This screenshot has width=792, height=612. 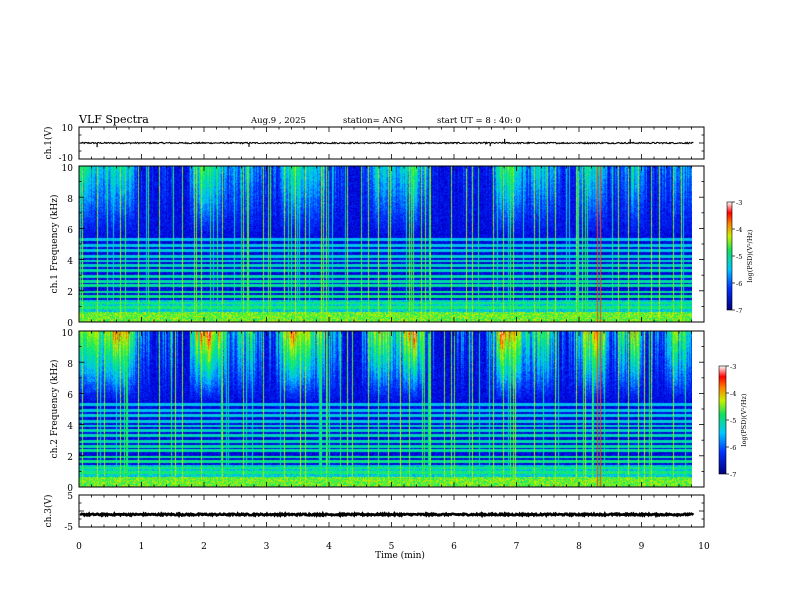 What do you see at coordinates (733, 367) in the screenshot?
I see `ch2-cb-tick-m3: -3` at bounding box center [733, 367].